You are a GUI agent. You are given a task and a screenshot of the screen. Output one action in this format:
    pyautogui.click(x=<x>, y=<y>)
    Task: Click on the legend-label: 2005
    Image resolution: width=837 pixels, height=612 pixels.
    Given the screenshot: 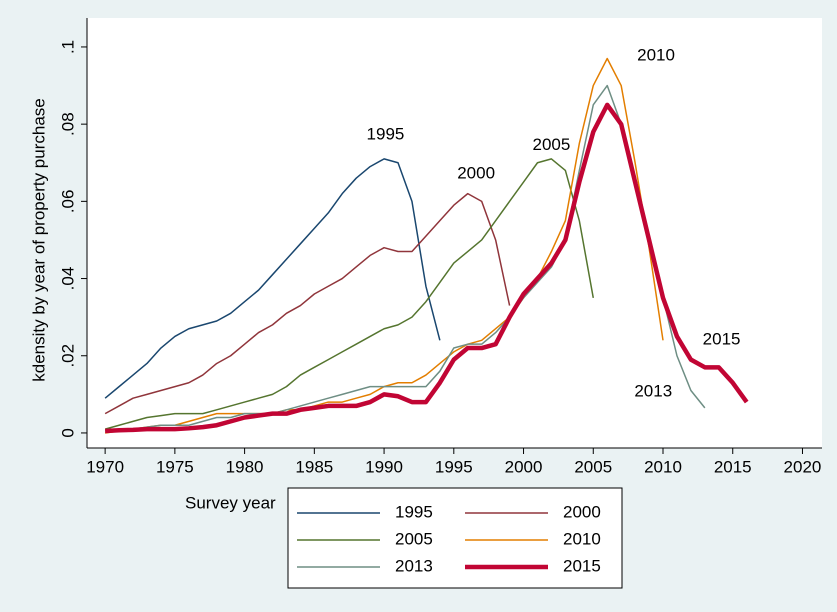 What is the action you would take?
    pyautogui.click(x=414, y=538)
    